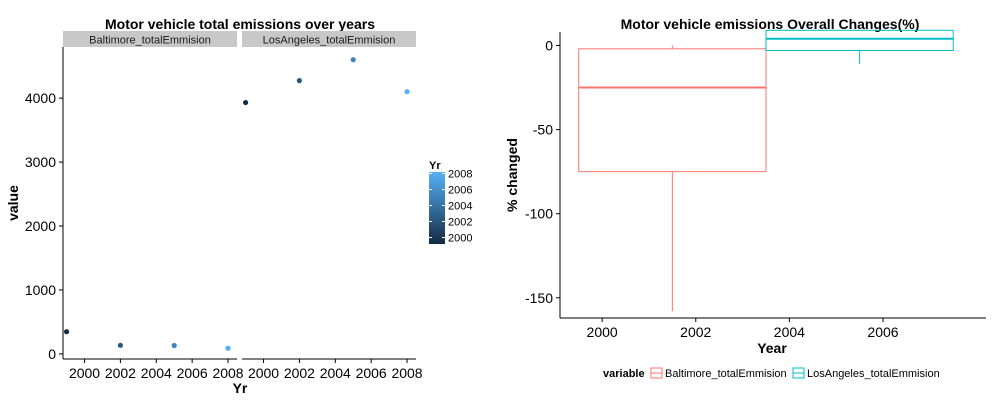 The image size is (1000, 405). I want to click on right-x-ticks: 2000 2002 2004 2006, so click(743, 329).